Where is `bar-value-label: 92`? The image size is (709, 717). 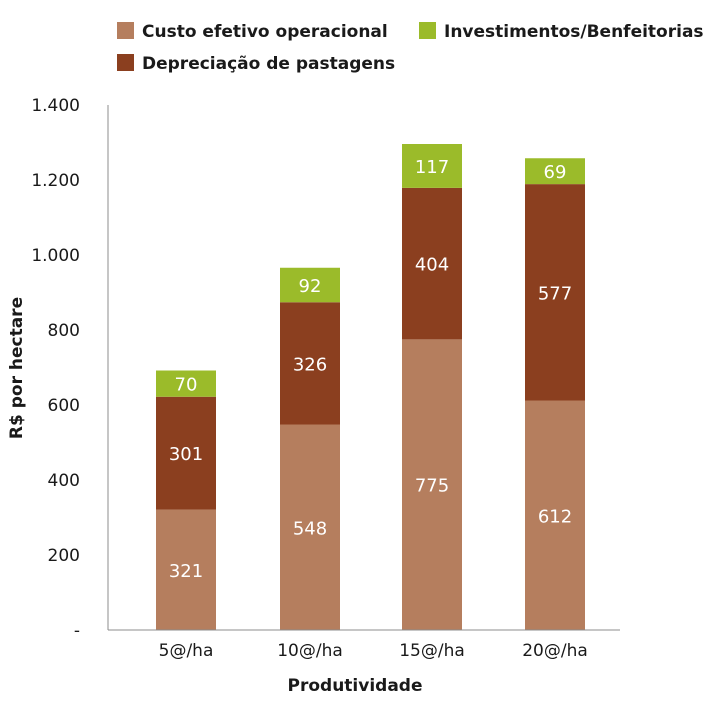 bar-value-label: 92 is located at coordinates (310, 286).